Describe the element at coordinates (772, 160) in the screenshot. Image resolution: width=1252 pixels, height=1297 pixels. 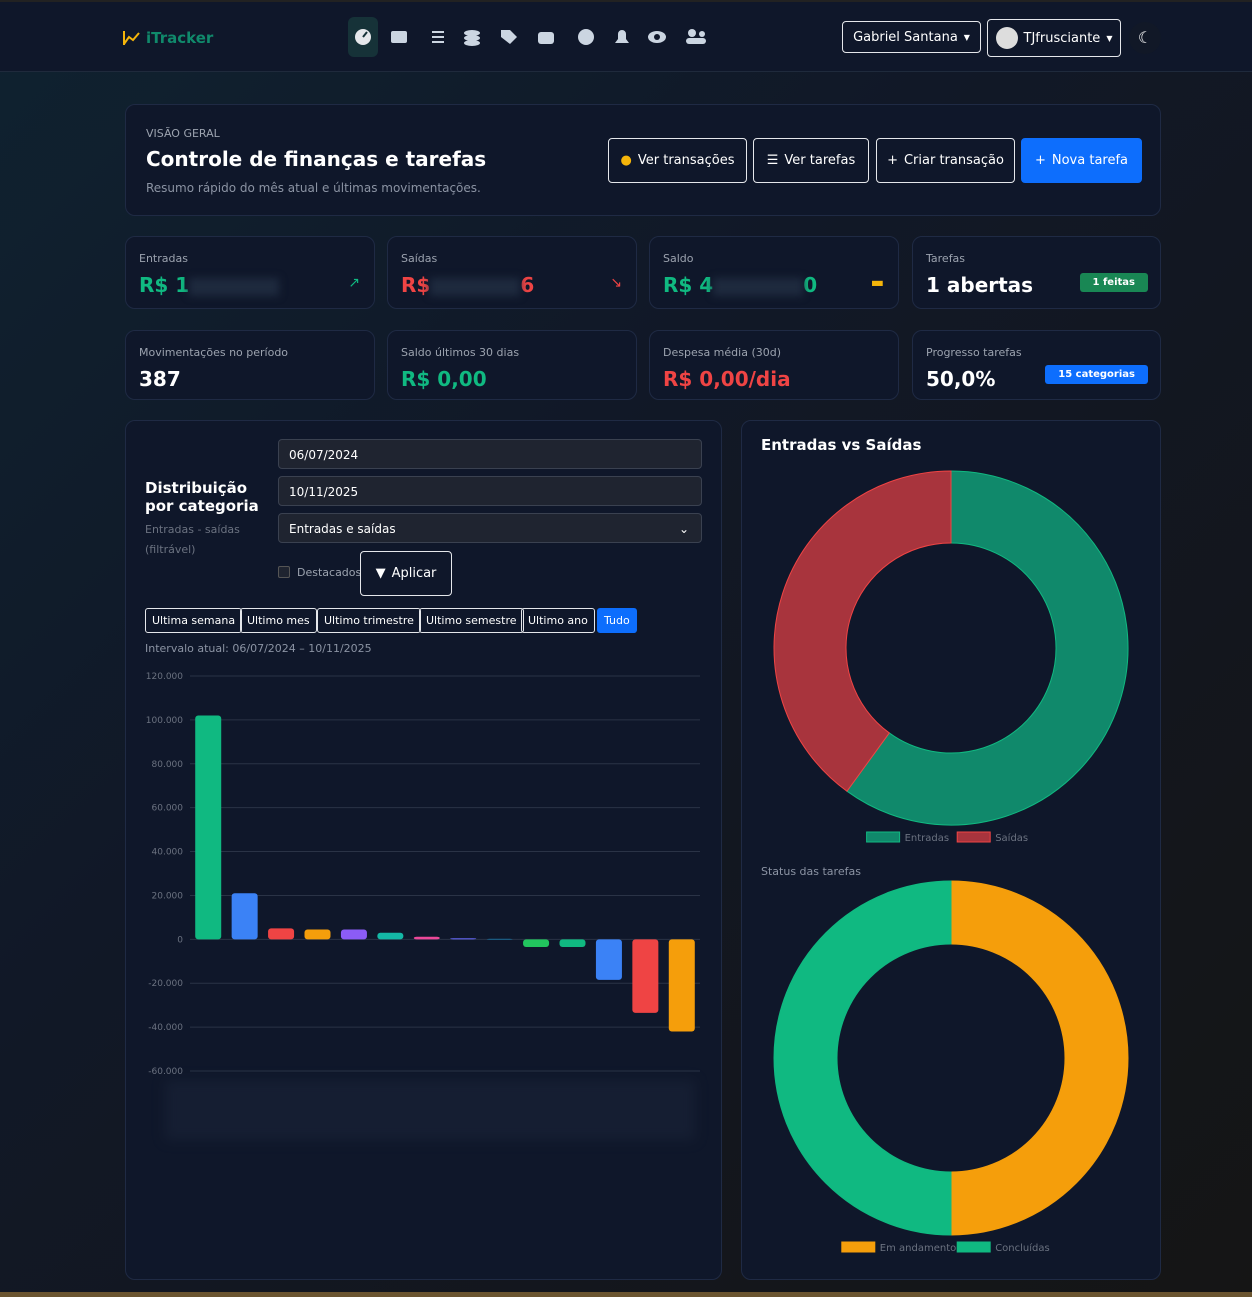
I see `icon: ☰` at that location.